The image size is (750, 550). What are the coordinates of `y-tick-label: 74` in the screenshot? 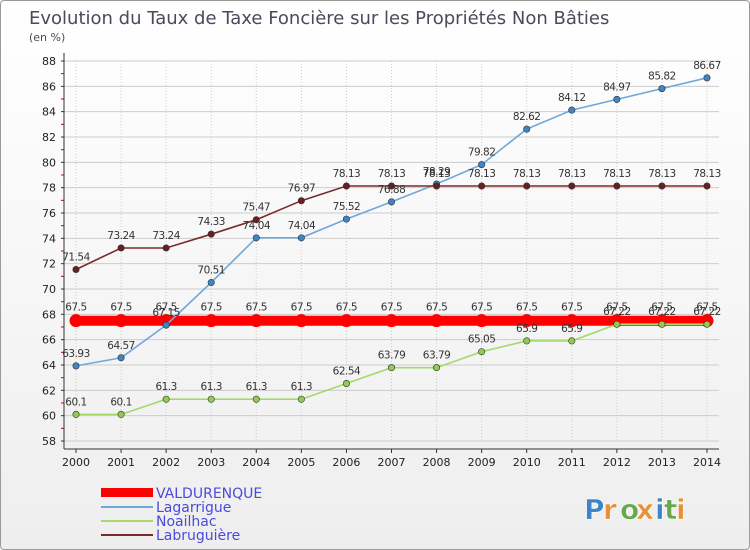 It's located at (49, 238).